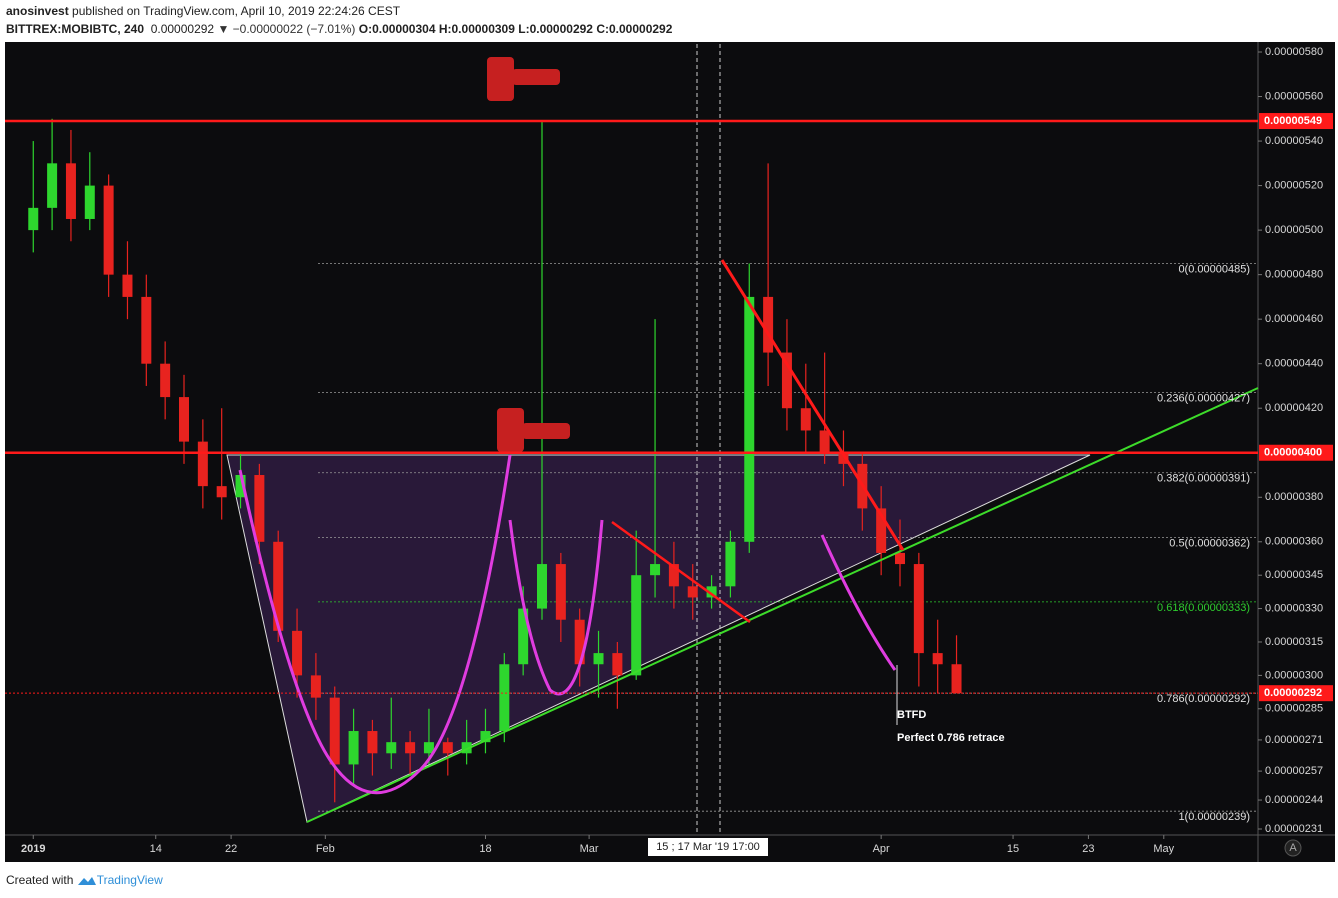 The image size is (1338, 898). I want to click on x-tick-label: 22, so click(231, 849).